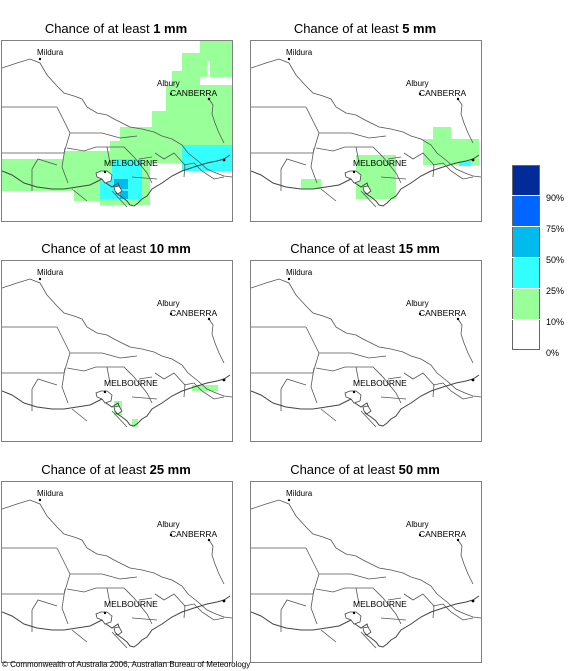 The height and width of the screenshot is (671, 570). I want to click on map-panel-1mm: Mildura CANBERRA Albury MELBOURNE, so click(117, 131).